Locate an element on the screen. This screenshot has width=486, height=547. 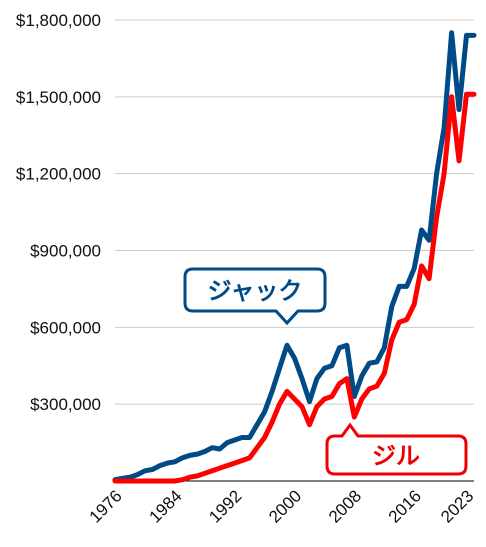
x-tick-label: 2008 is located at coordinates (345, 506).